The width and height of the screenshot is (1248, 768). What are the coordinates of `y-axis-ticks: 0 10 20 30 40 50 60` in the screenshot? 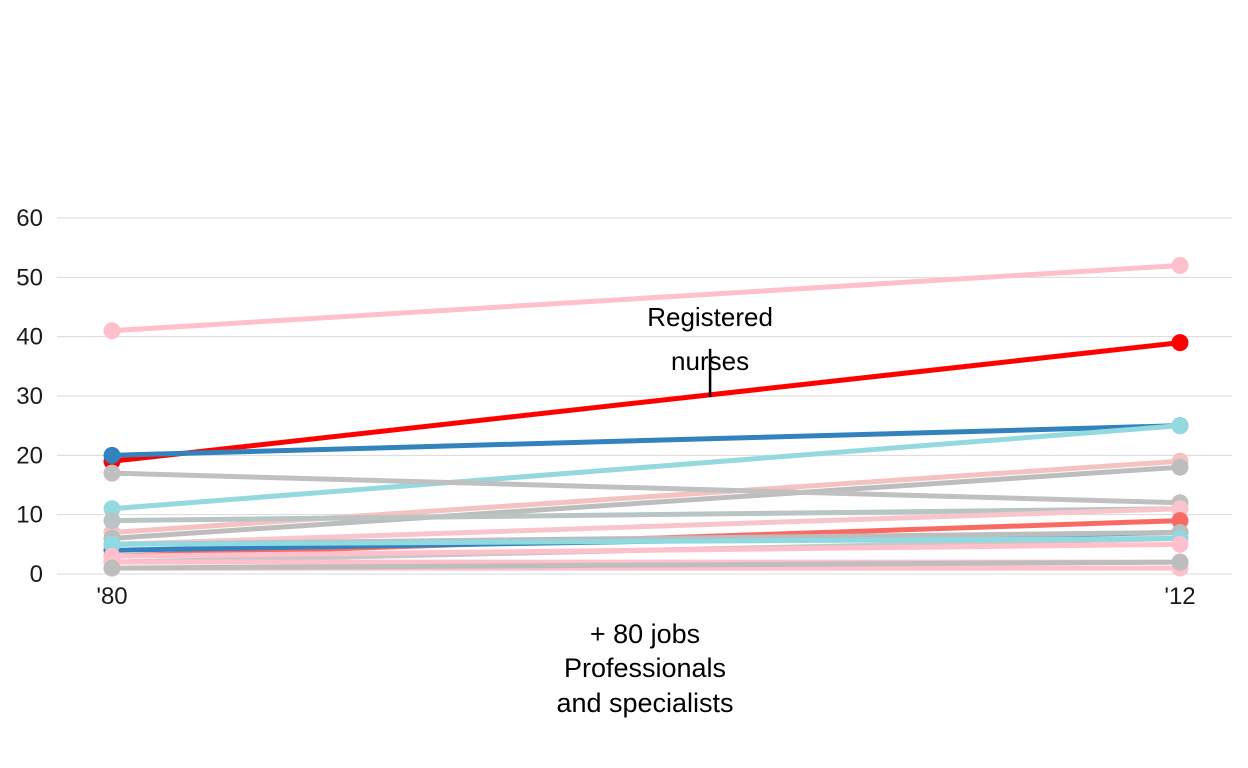 It's located at (29, 396).